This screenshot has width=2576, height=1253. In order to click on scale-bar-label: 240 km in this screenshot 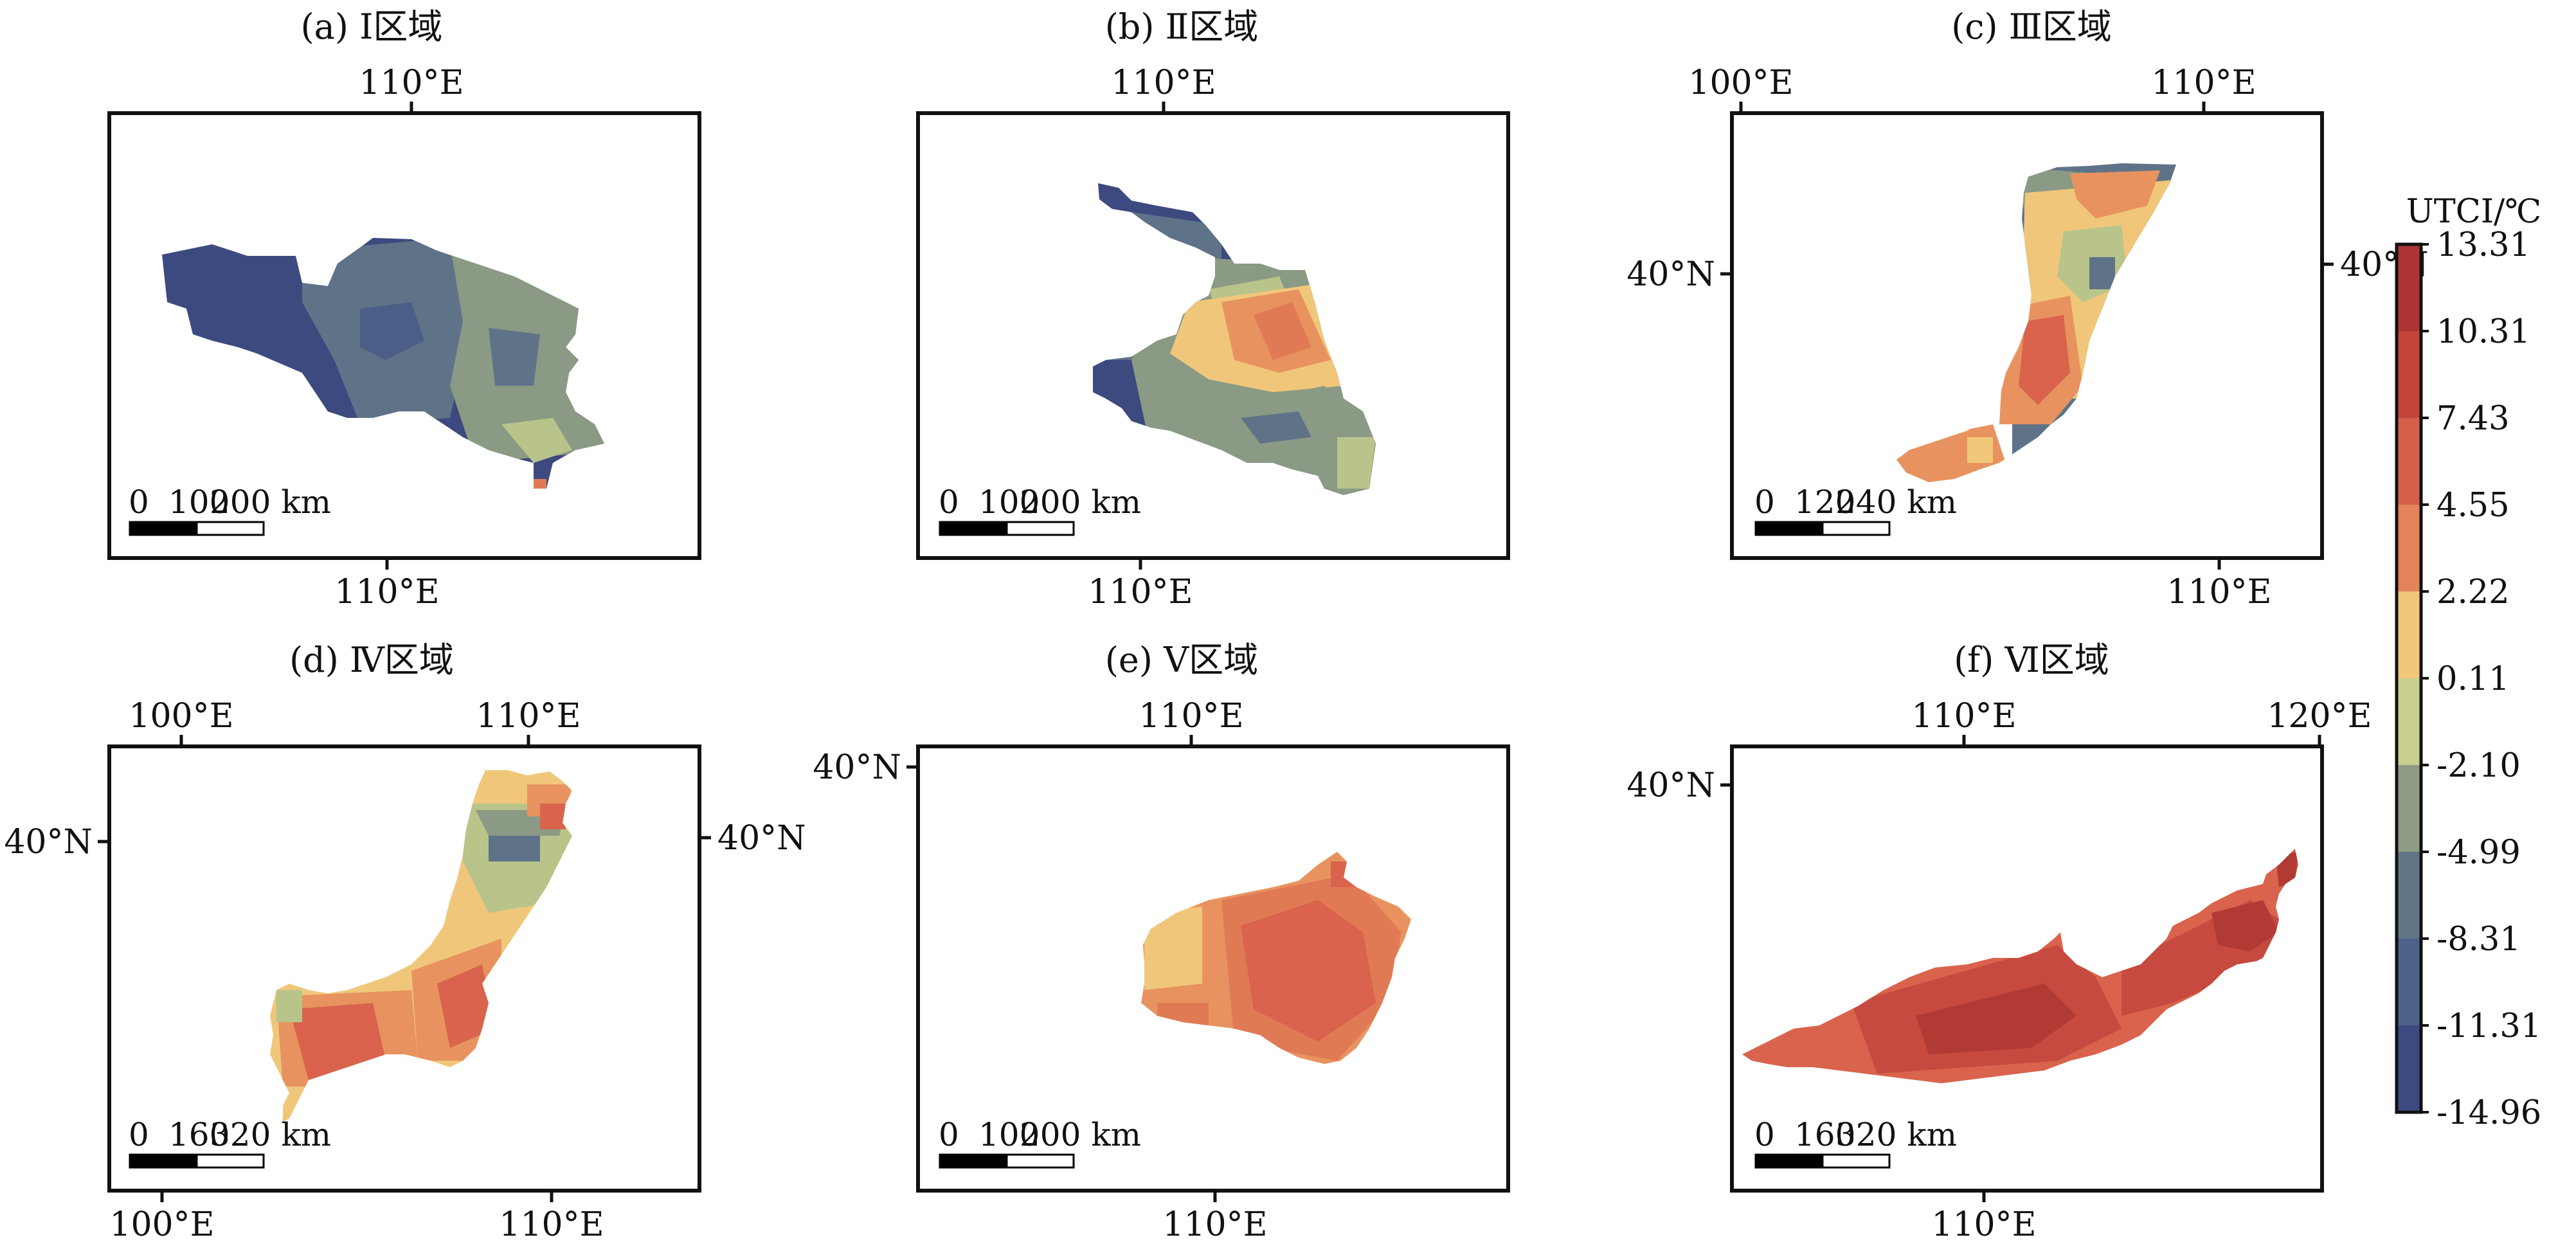, I will do `click(1896, 502)`.